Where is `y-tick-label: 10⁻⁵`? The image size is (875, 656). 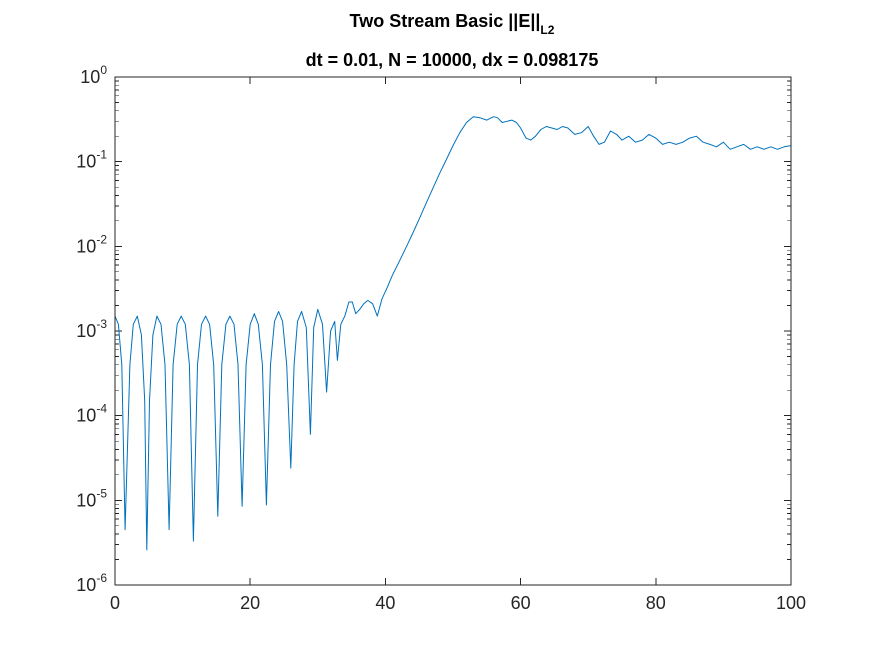
y-tick-label: 10⁻⁵ is located at coordinates (91, 498).